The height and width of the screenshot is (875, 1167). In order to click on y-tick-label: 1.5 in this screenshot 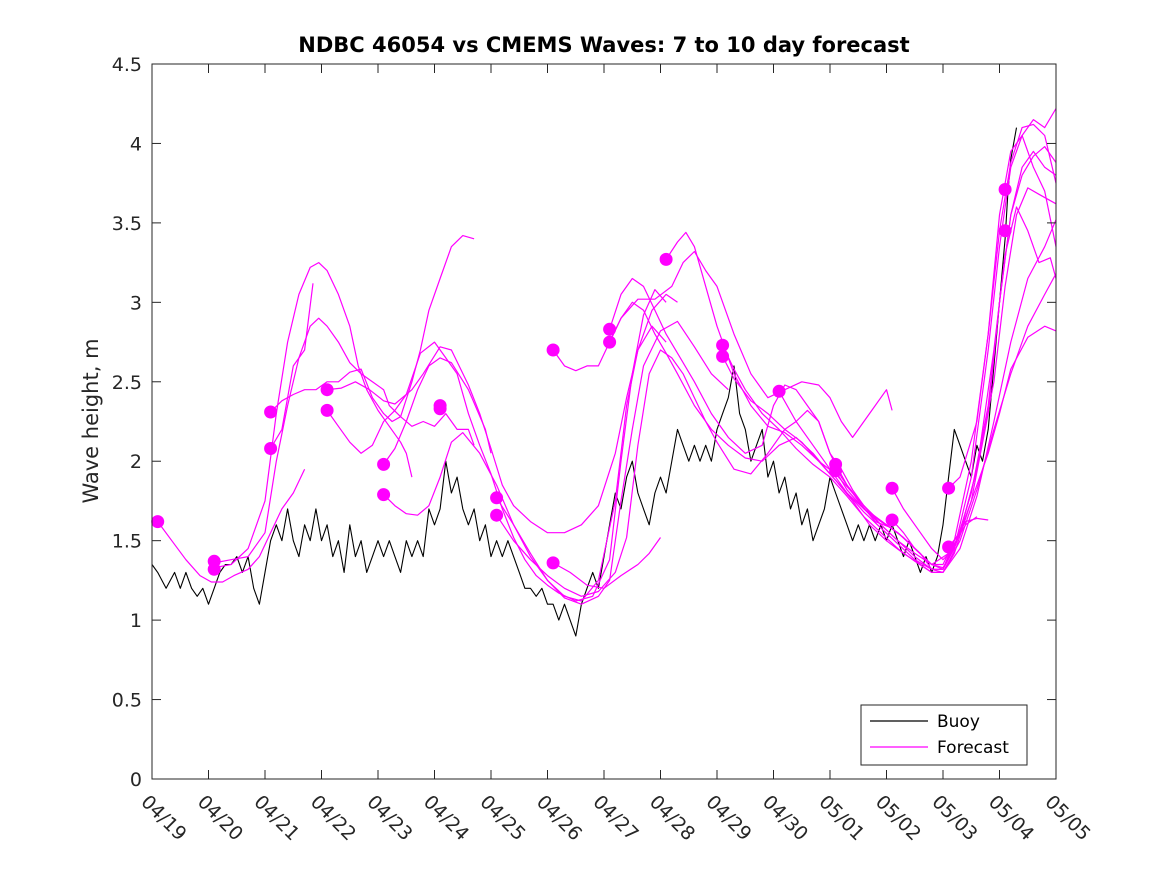, I will do `click(127, 542)`.